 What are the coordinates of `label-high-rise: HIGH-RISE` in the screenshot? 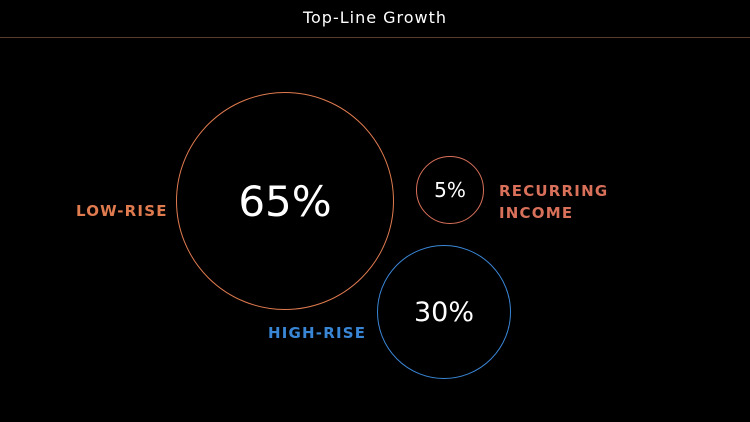 It's located at (317, 333).